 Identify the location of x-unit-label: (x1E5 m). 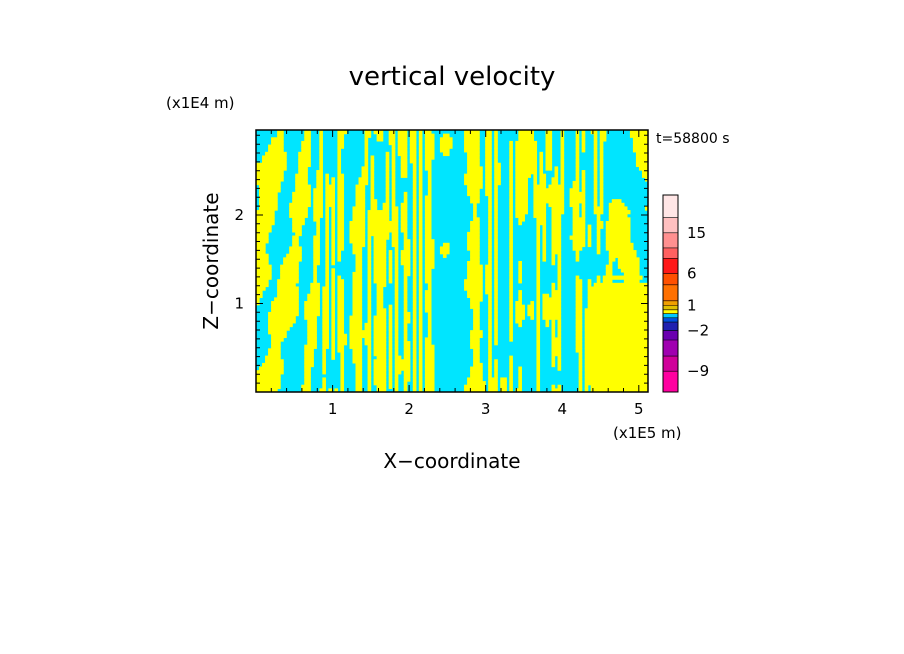
(647, 433).